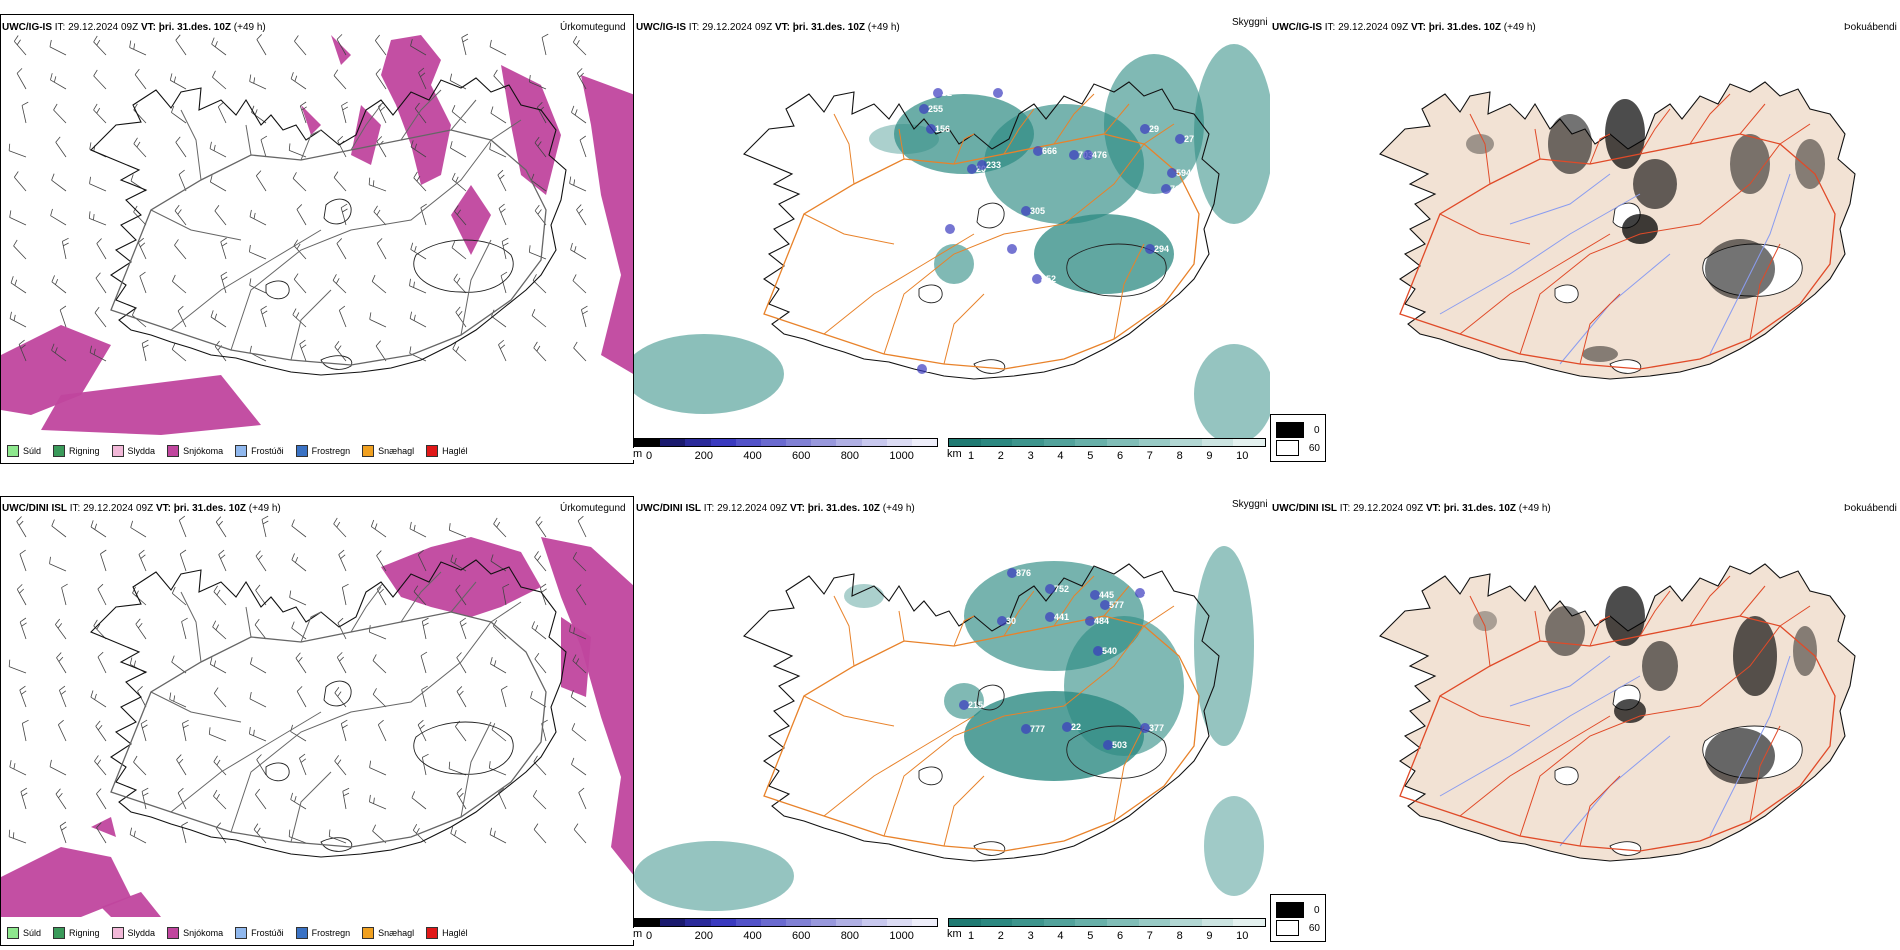 This screenshot has height=950, width=1900. I want to click on ceiling-label: 32, so click(947, 93).